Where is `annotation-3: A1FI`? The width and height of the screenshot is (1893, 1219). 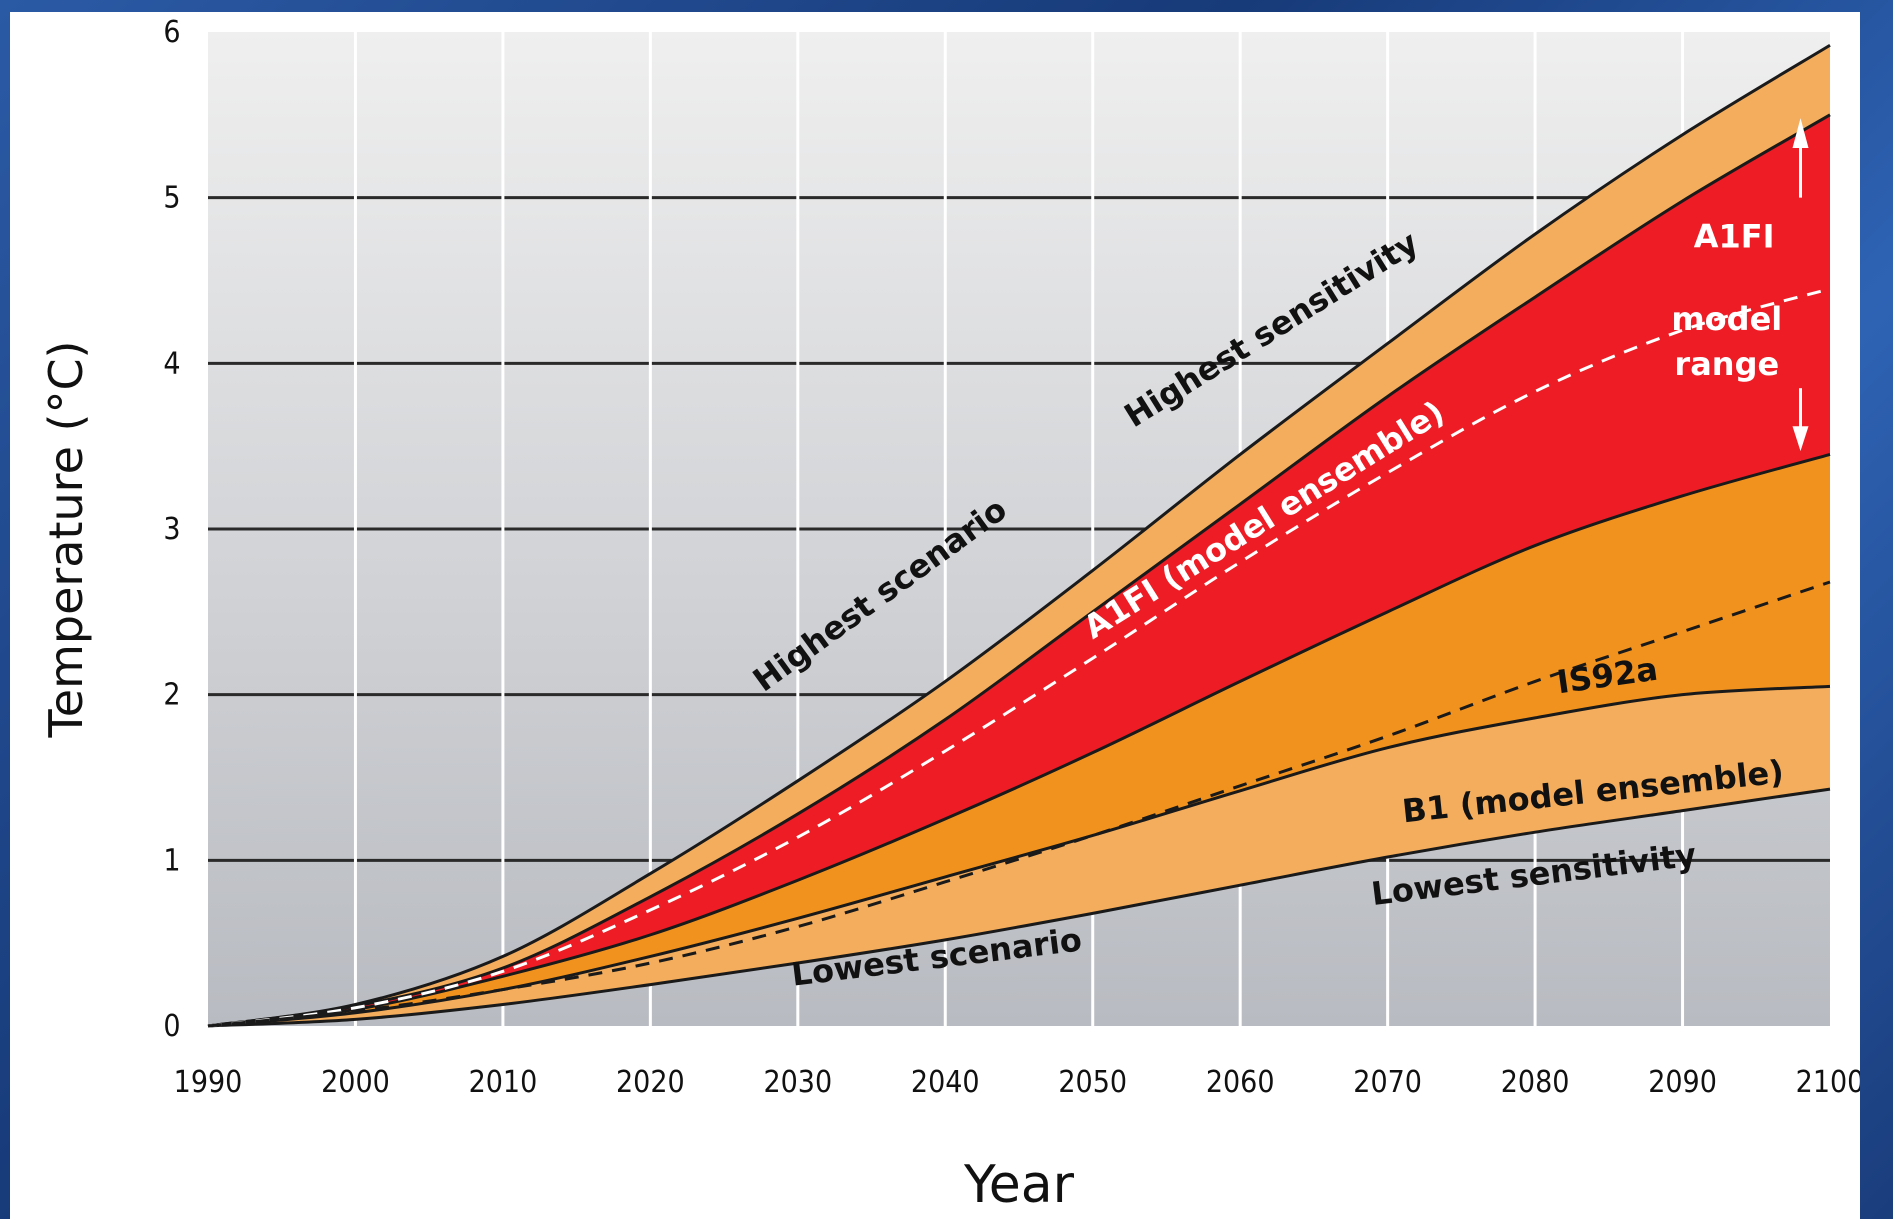 annotation-3: A1FI is located at coordinates (1734, 236).